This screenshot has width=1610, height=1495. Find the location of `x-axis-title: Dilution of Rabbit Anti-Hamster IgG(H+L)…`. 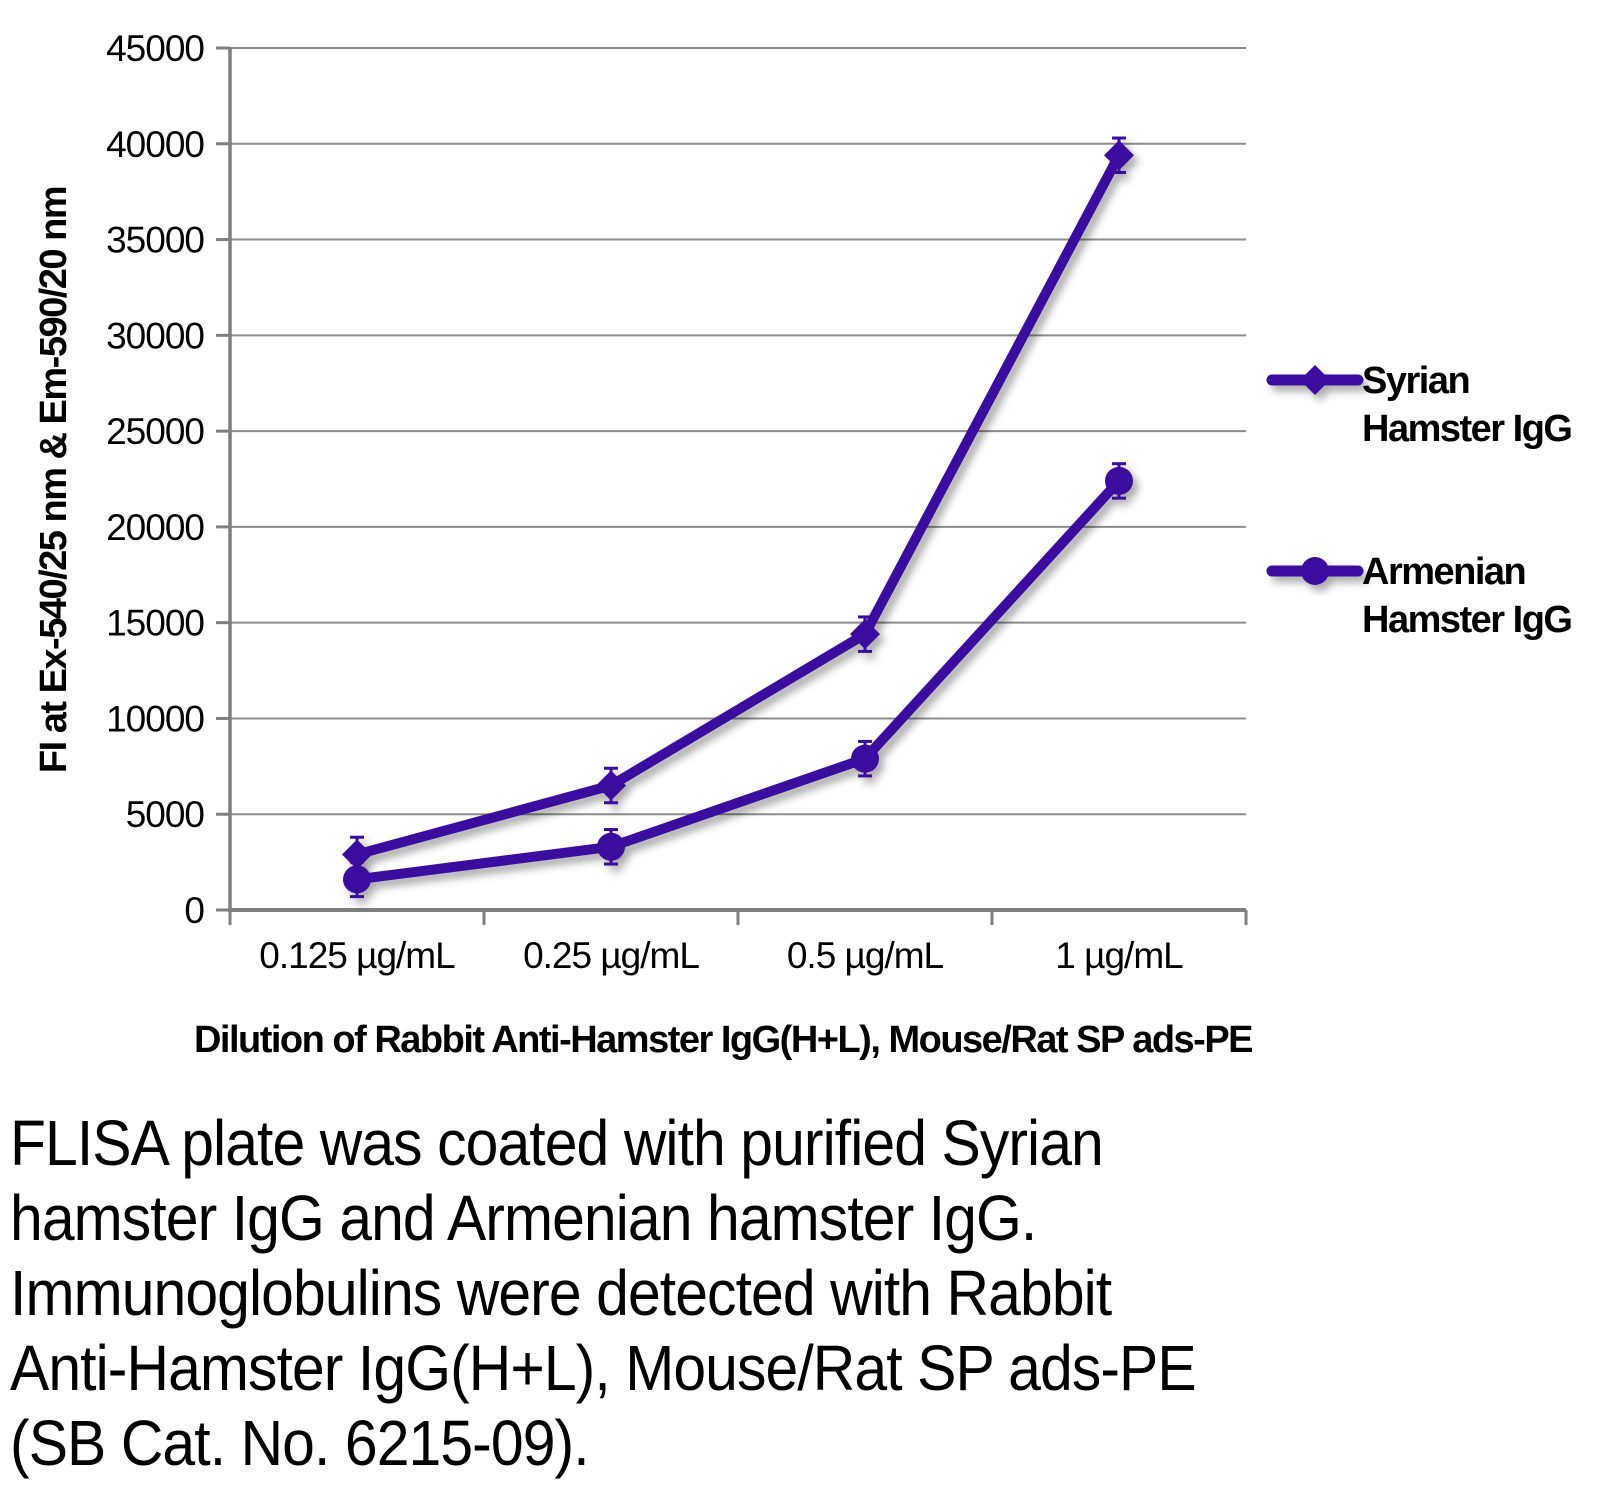

x-axis-title: Dilution of Rabbit Anti-Hamster IgG(H+L)… is located at coordinates (723, 1040).